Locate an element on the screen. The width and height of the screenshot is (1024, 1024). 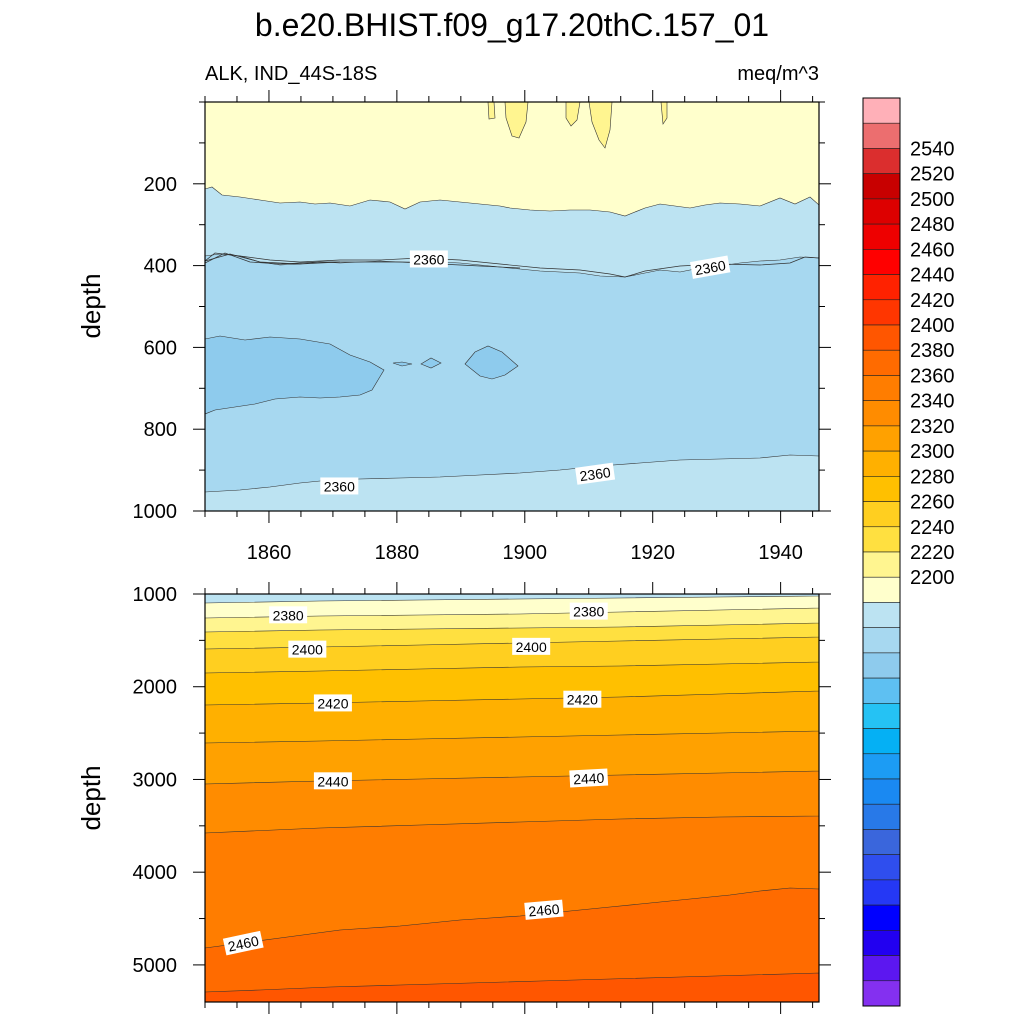
colorbar-label: 2220 is located at coordinates (932, 553).